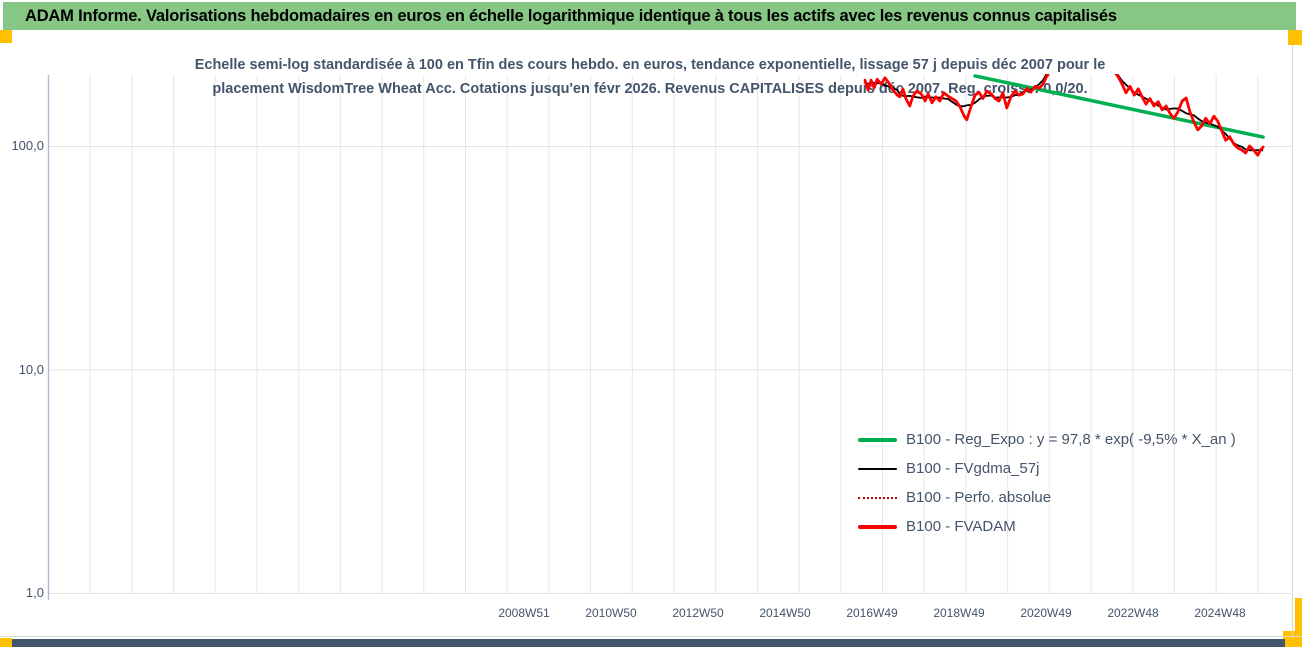 The image size is (1302, 647). I want to click on x-axis-tick-label: 2016W49, so click(872, 613).